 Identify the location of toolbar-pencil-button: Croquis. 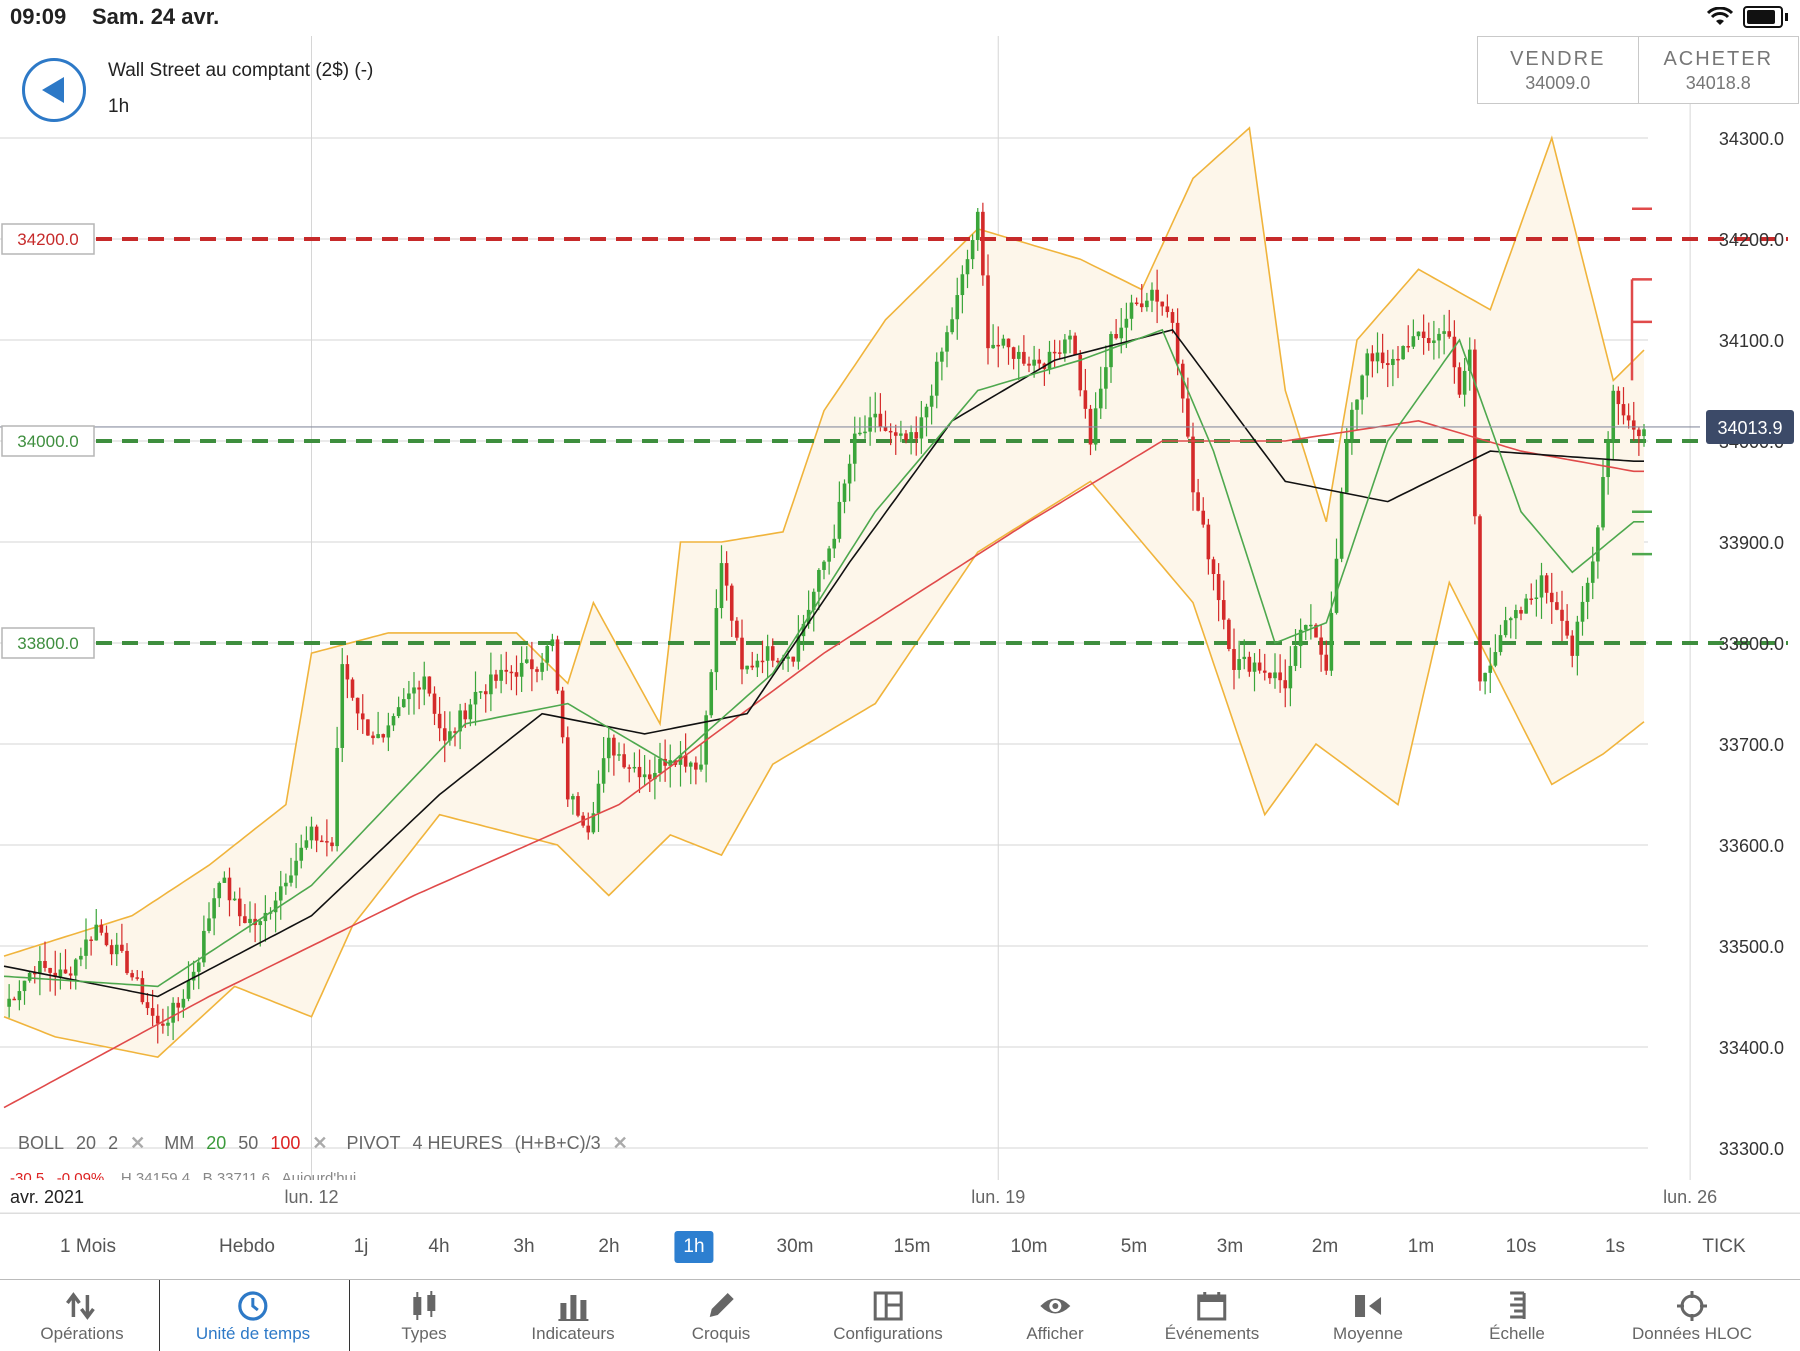
(721, 1315).